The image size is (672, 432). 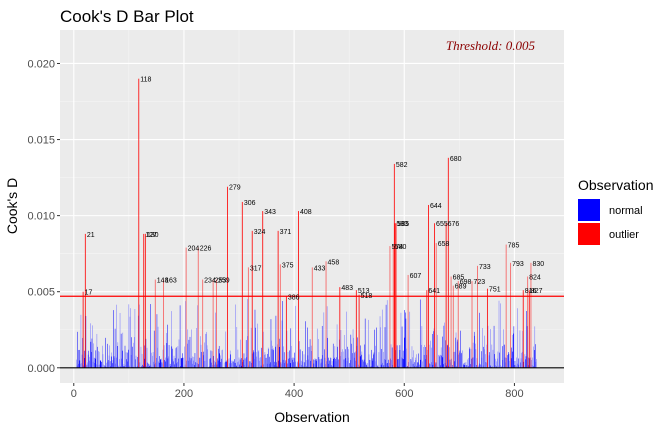 What do you see at coordinates (589, 234) in the screenshot?
I see `legend-swatch-outlier` at bounding box center [589, 234].